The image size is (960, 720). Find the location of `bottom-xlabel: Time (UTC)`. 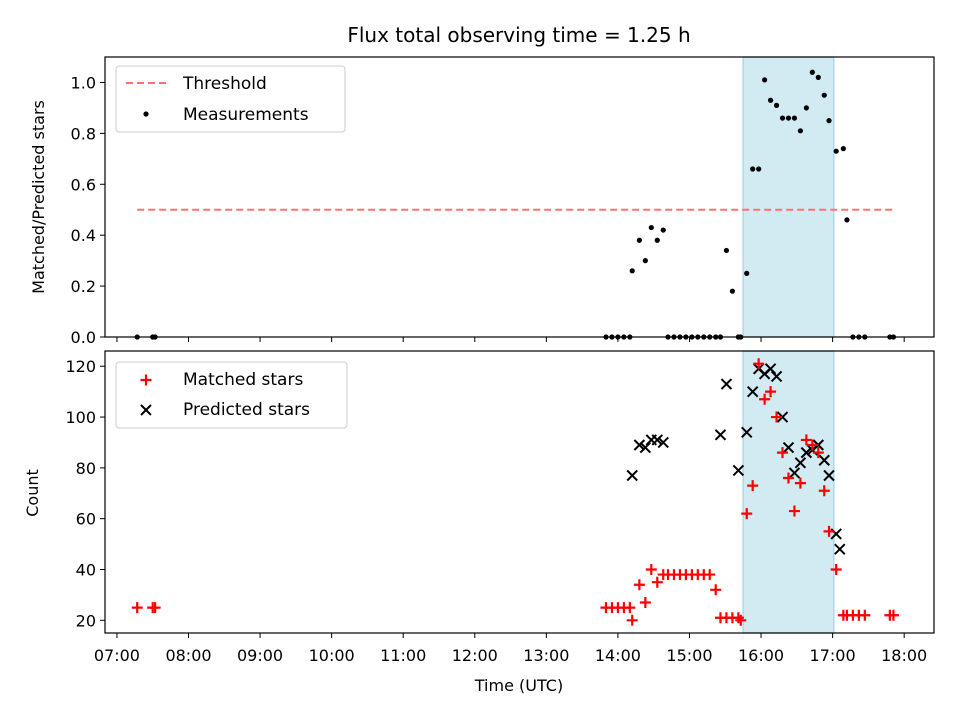

bottom-xlabel: Time (UTC) is located at coordinates (518, 685).